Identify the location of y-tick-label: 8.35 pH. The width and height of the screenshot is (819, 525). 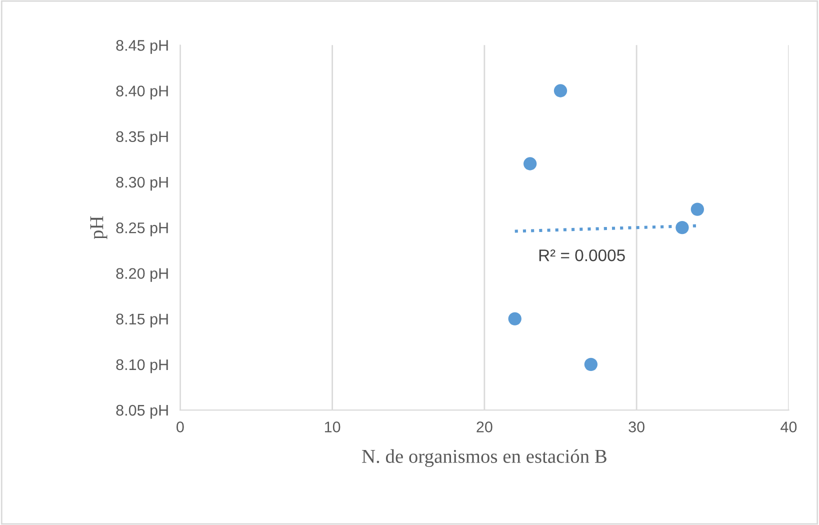
(142, 138).